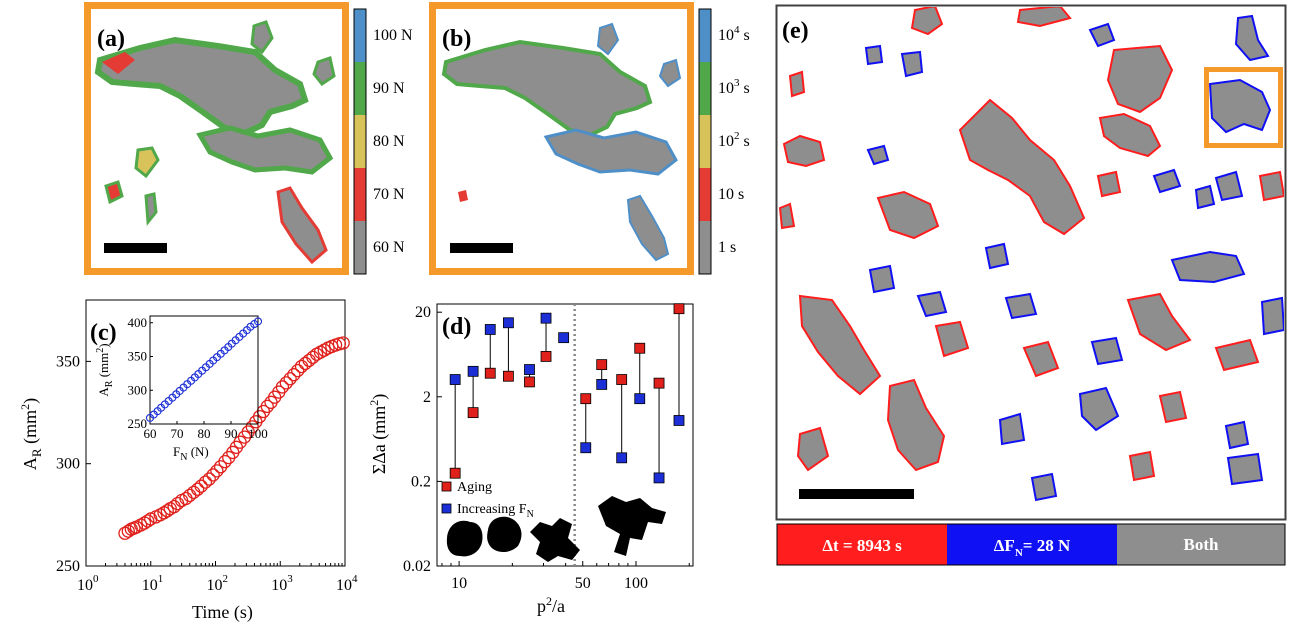  I want to click on x-tick-label: 70, so click(177, 433).